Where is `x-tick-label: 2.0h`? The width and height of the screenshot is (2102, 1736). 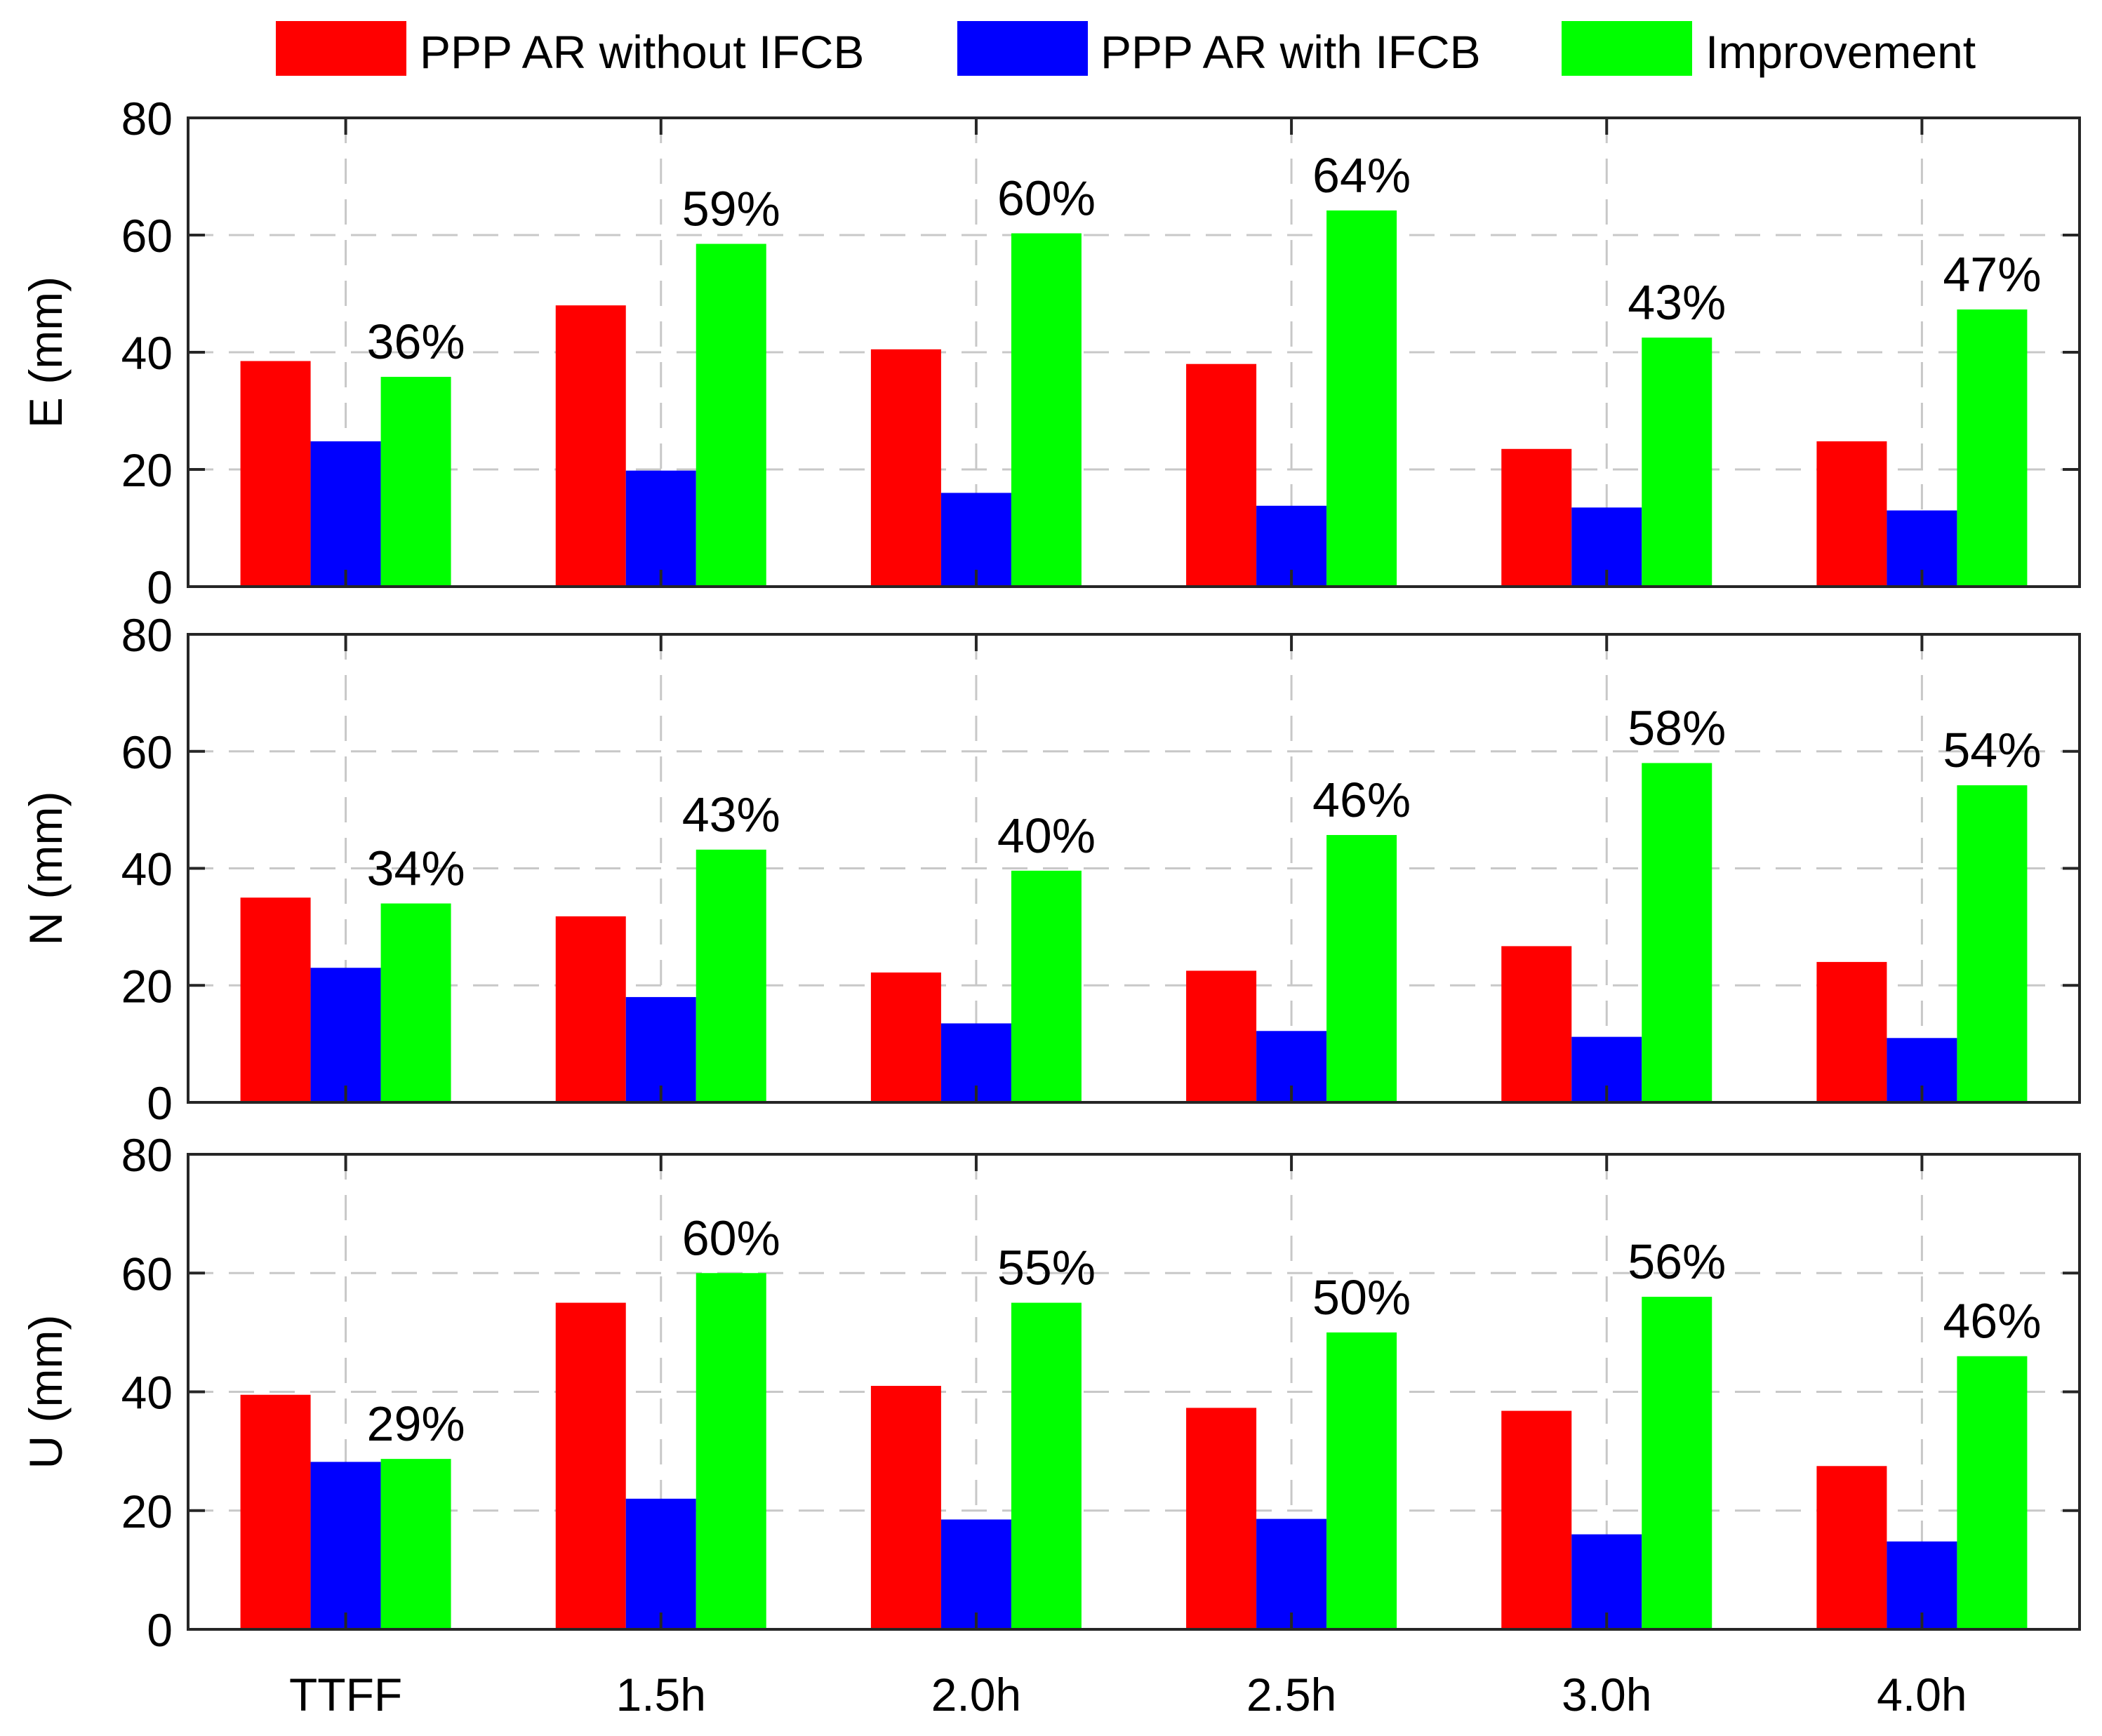 x-tick-label: 2.0h is located at coordinates (976, 1695).